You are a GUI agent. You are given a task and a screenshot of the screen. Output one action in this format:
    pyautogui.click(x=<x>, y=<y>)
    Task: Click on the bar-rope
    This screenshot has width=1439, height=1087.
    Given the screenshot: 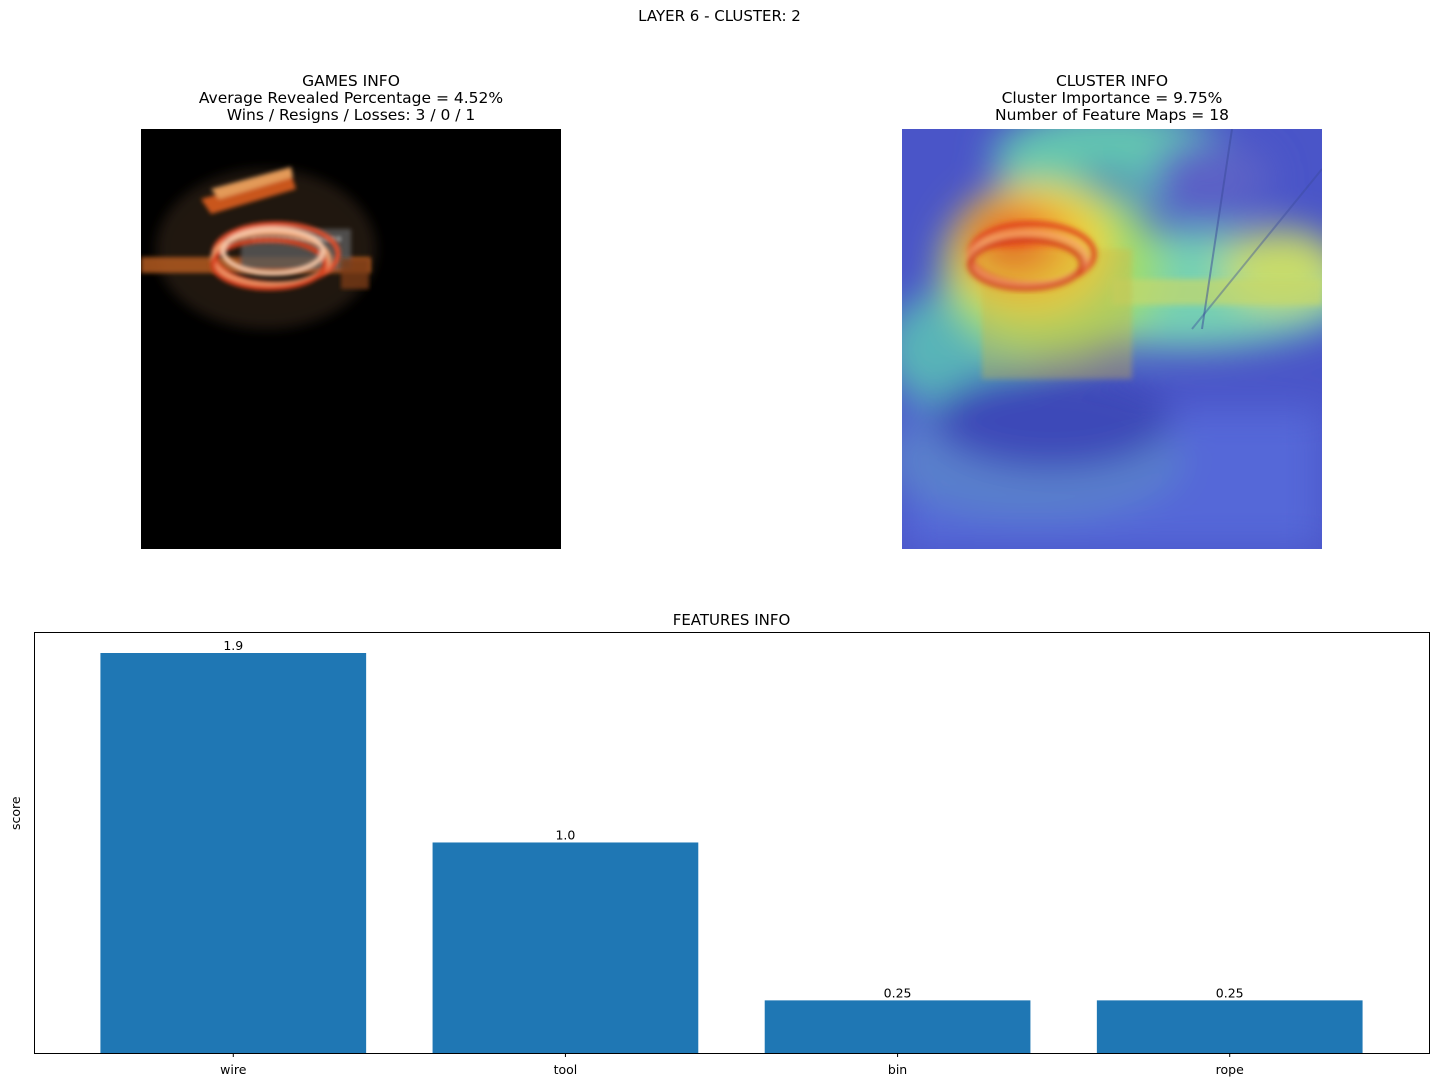 What is the action you would take?
    pyautogui.click(x=1229, y=1026)
    